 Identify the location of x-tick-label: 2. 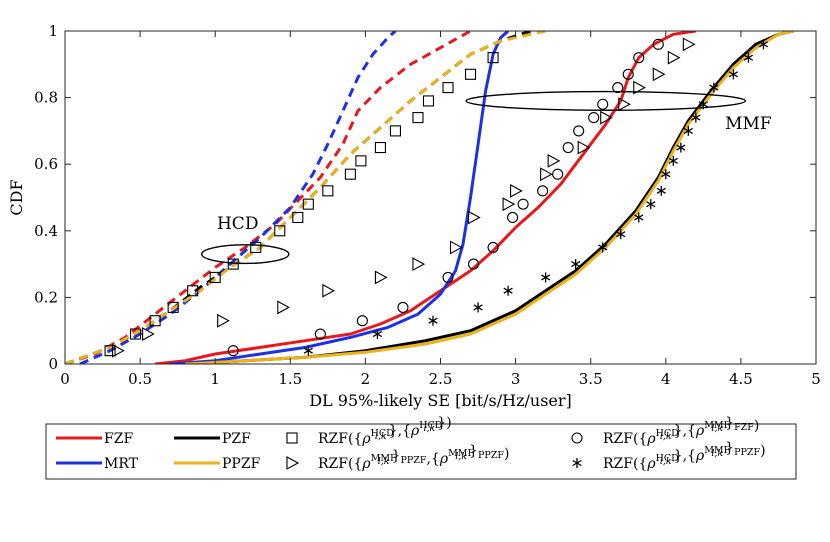
(366, 379).